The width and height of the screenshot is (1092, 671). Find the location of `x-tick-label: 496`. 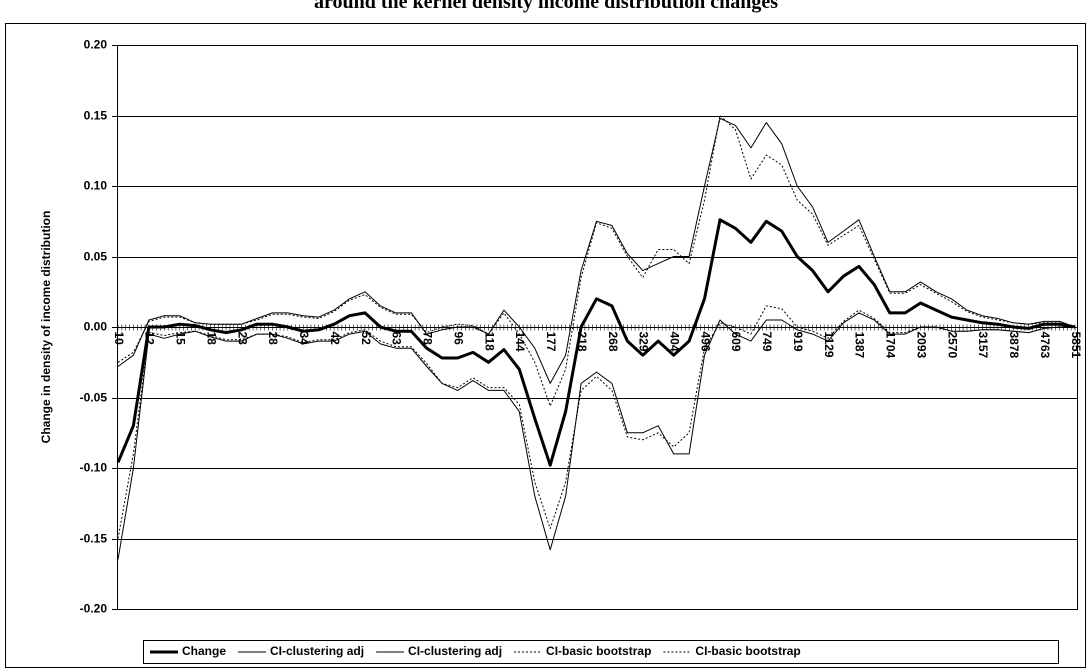

x-tick-label: 496 is located at coordinates (705, 342).